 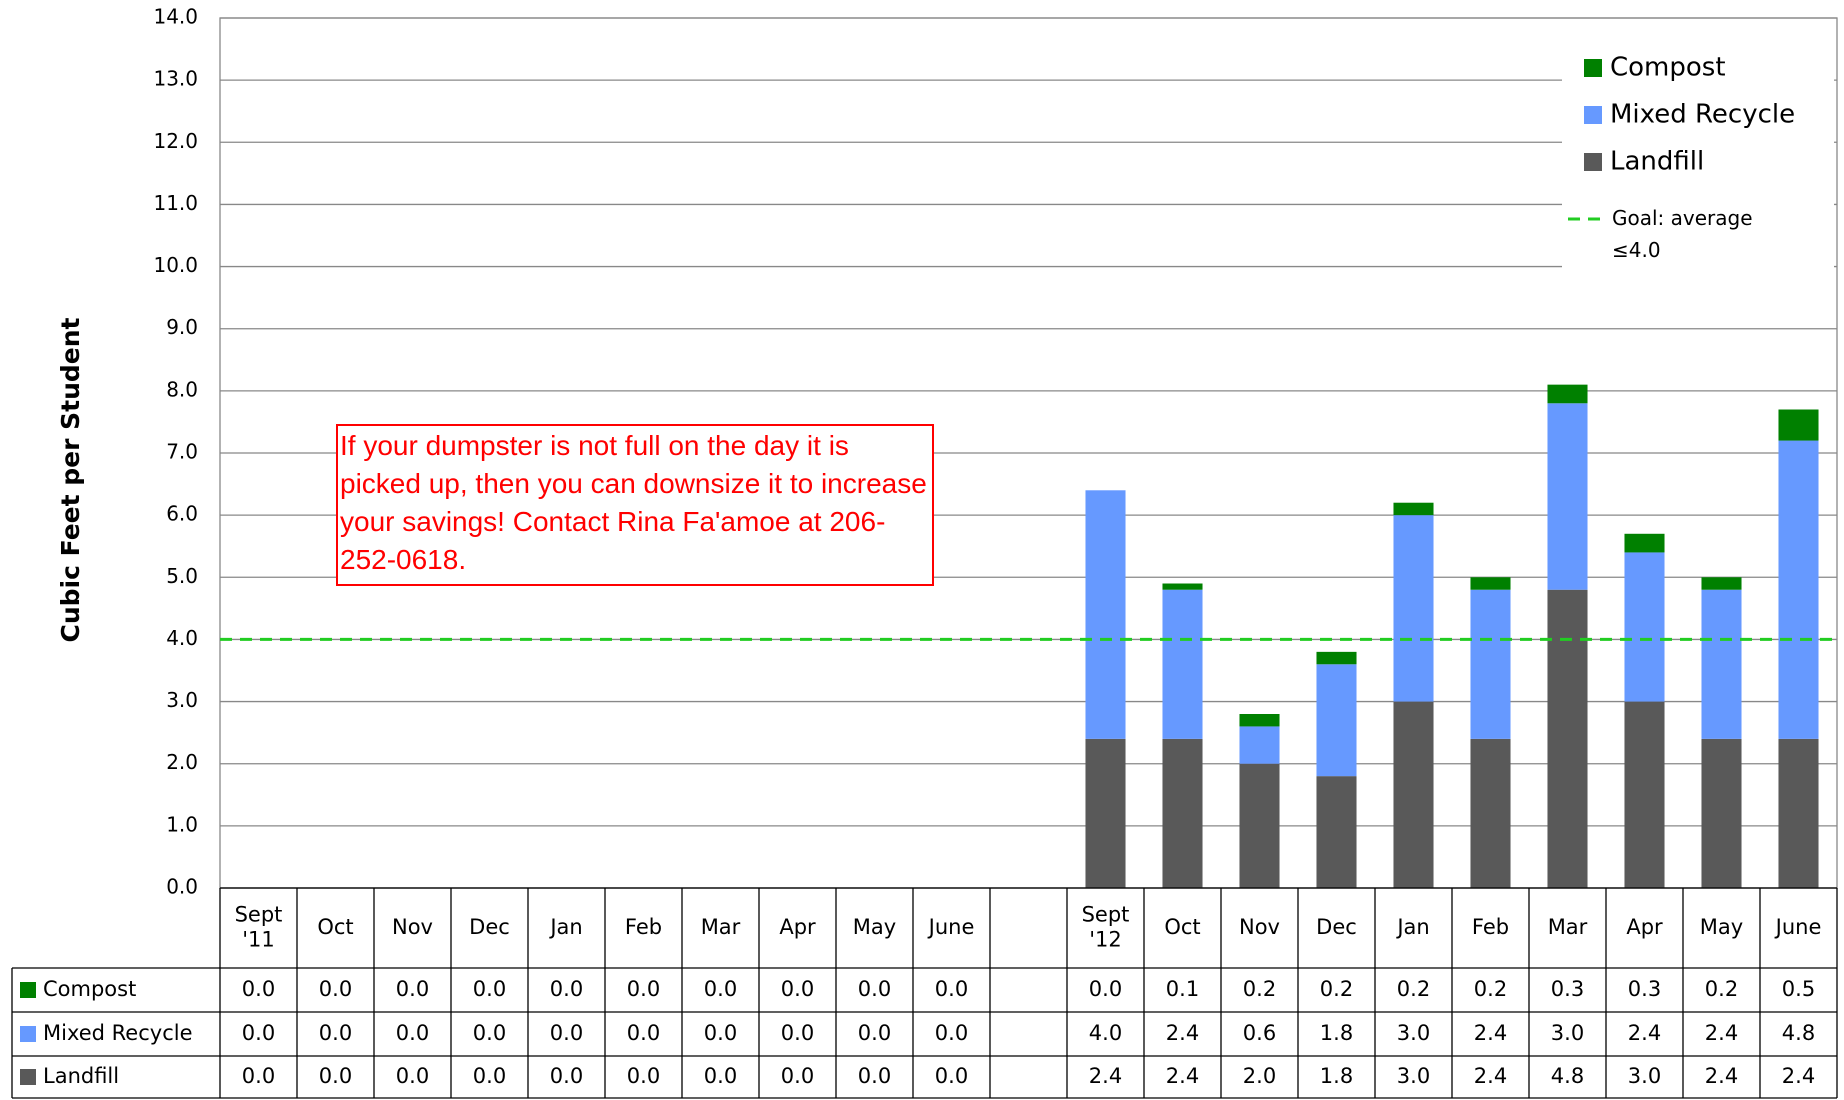 What do you see at coordinates (182, 638) in the screenshot?
I see `y-tick-label: 4.0` at bounding box center [182, 638].